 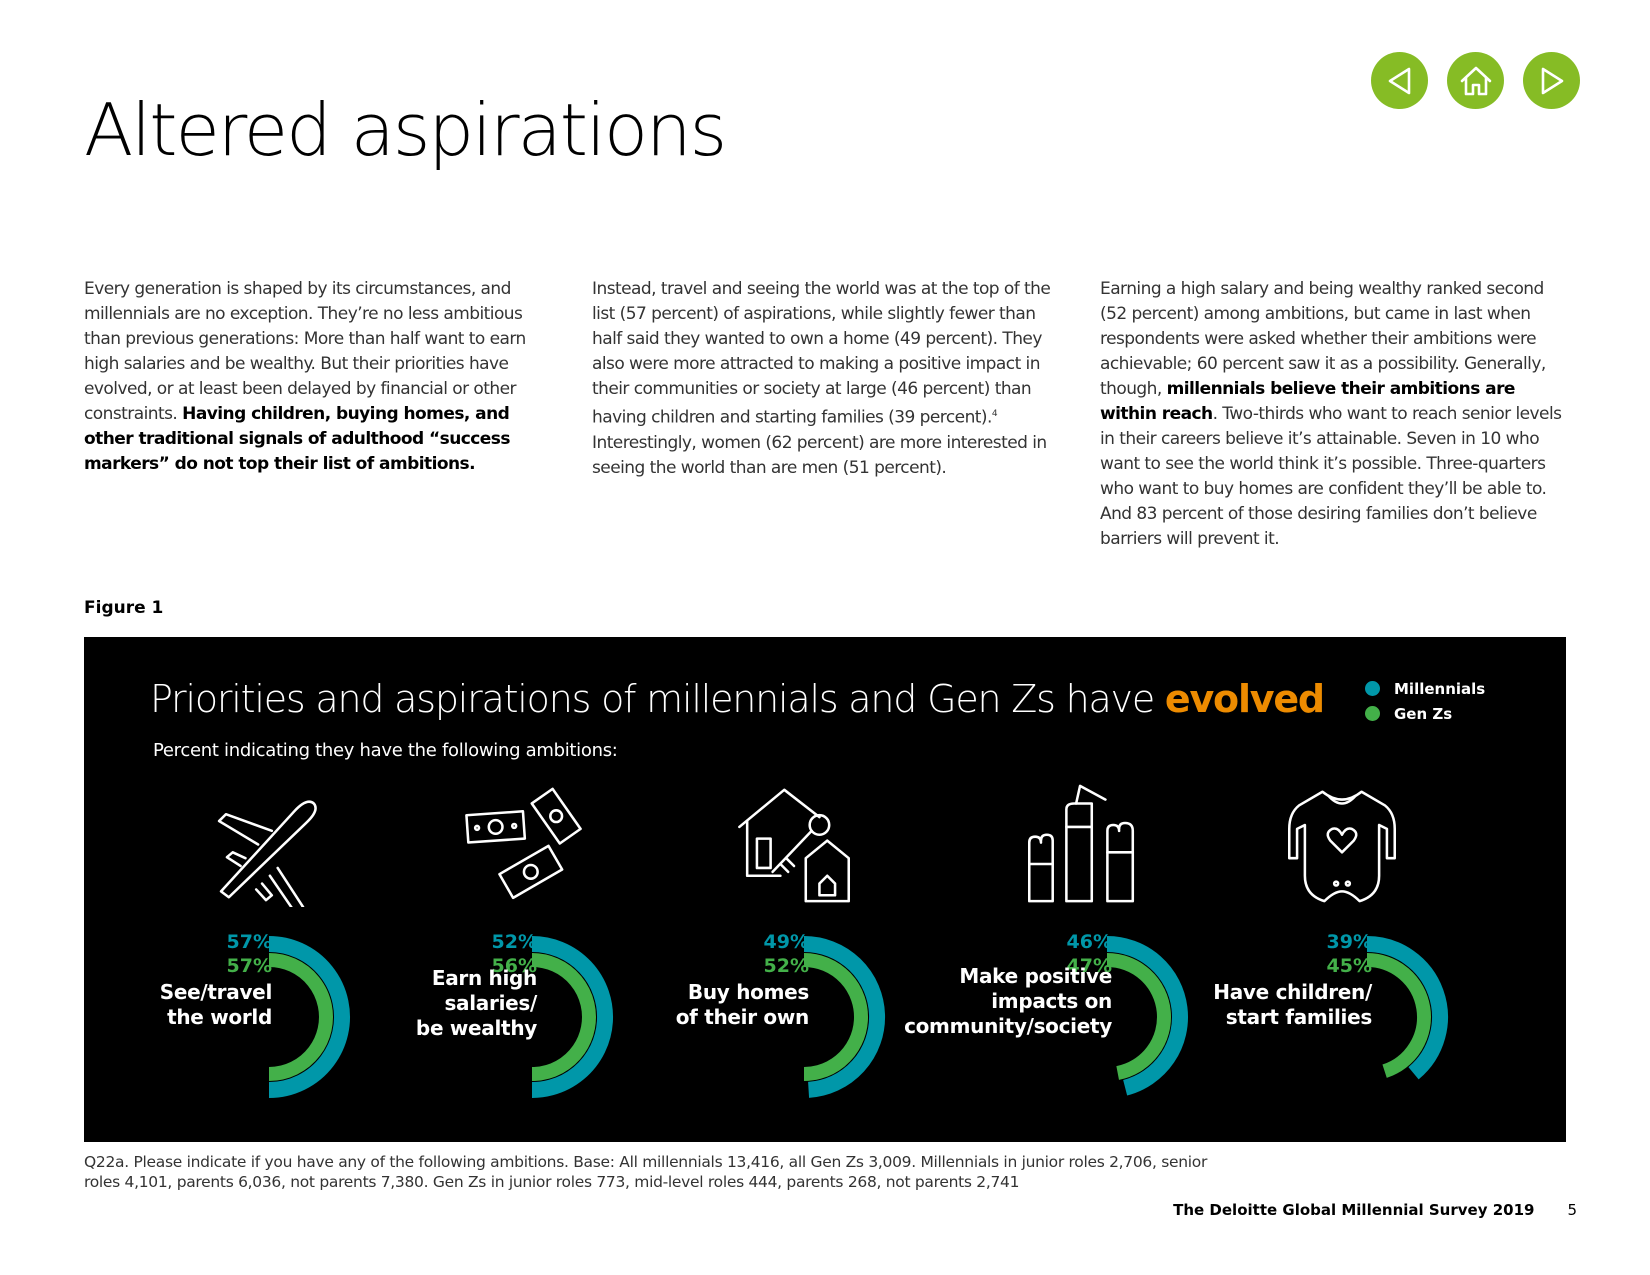 What do you see at coordinates (766, 954) in the screenshot?
I see `percent-values: 49% 52%` at bounding box center [766, 954].